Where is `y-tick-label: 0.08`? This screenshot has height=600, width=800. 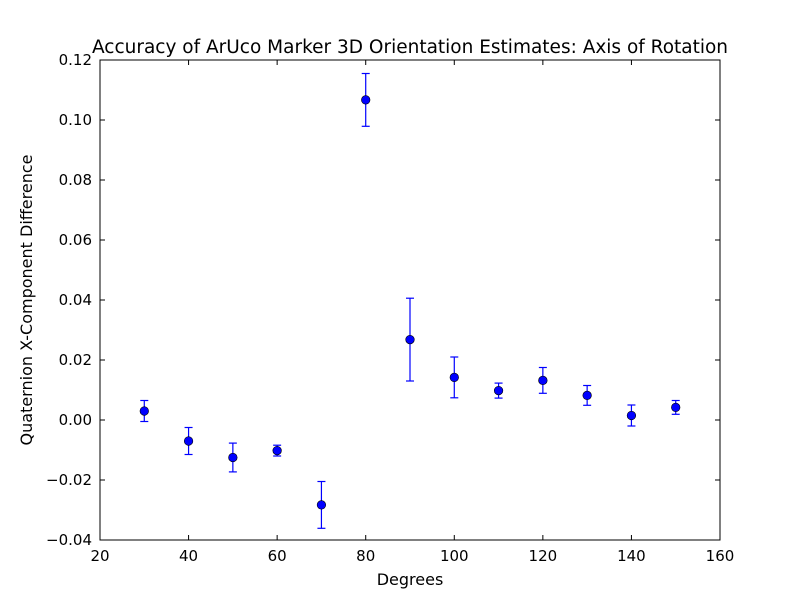
y-tick-label: 0.08 is located at coordinates (75, 180).